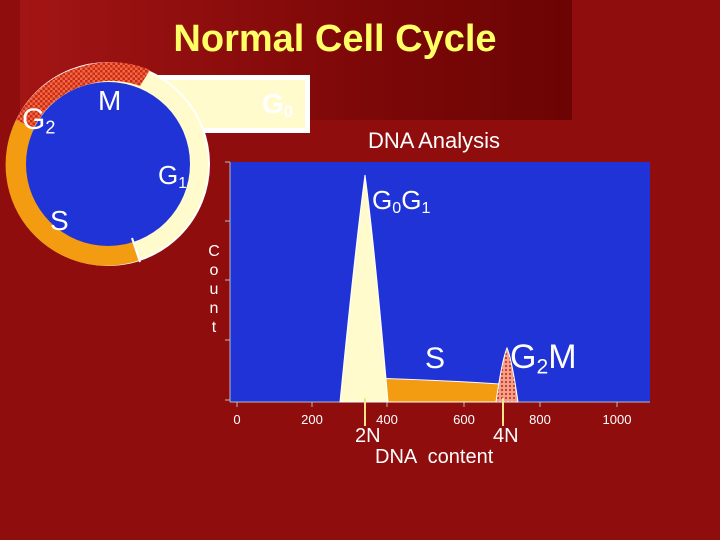 The image size is (720, 540). What do you see at coordinates (72, 193) in the screenshot?
I see `s-band` at bounding box center [72, 193].